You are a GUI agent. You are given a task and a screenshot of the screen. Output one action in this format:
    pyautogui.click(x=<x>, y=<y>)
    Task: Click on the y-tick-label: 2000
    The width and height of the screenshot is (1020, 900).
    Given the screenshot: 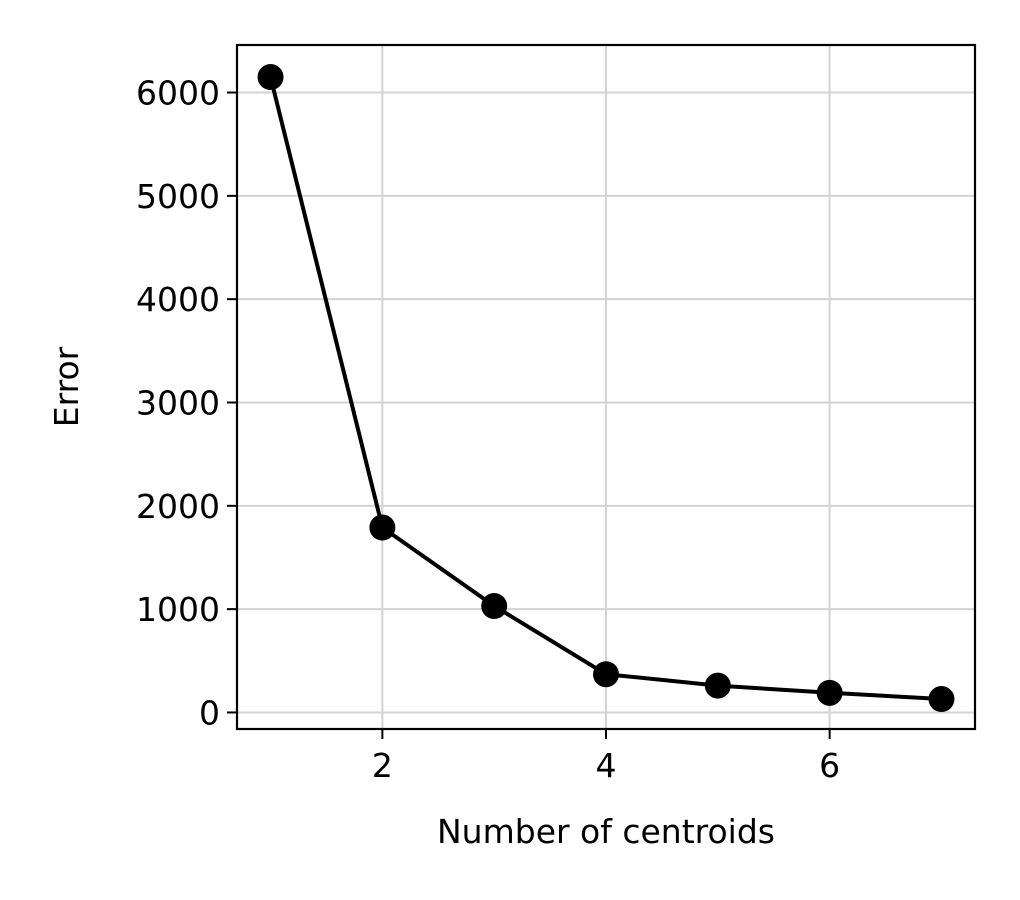 What is the action you would take?
    pyautogui.click(x=178, y=506)
    